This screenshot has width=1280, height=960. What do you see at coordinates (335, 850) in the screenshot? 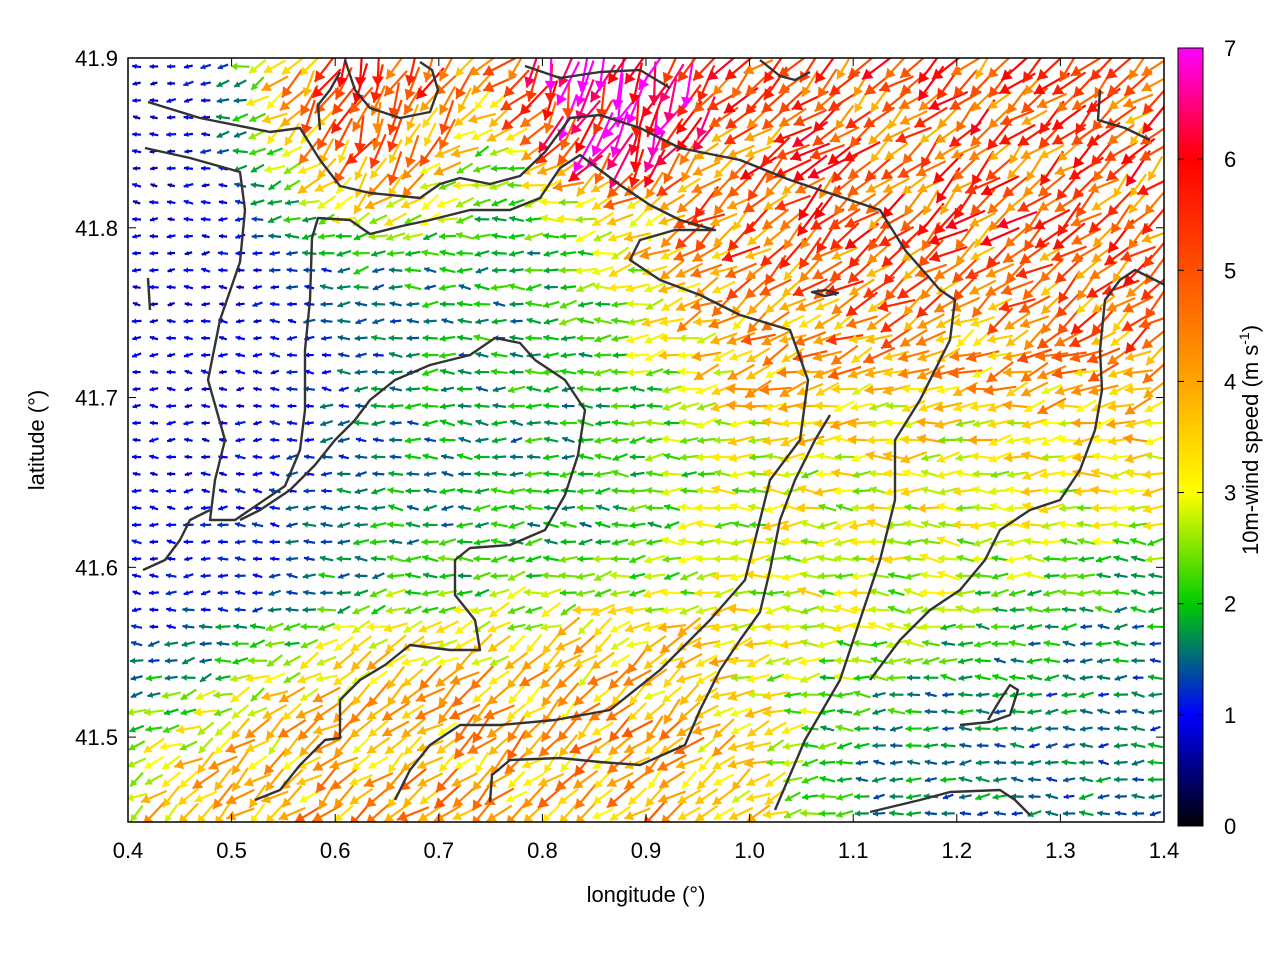
I see `x-tick-label: 0.6` at bounding box center [335, 850].